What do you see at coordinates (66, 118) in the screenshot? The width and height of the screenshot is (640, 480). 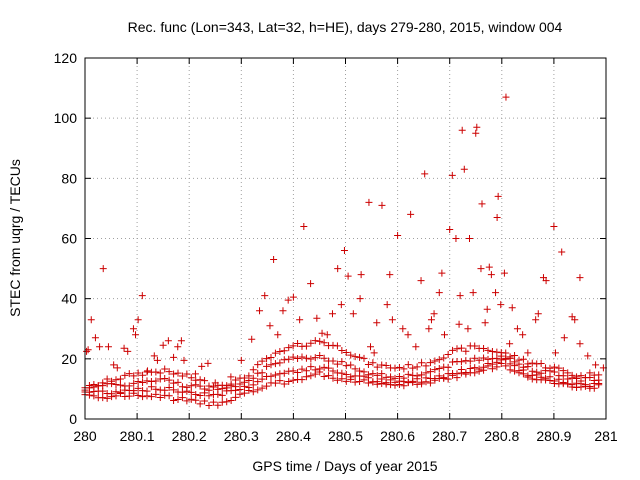 I see `y-tick-label: 100` at bounding box center [66, 118].